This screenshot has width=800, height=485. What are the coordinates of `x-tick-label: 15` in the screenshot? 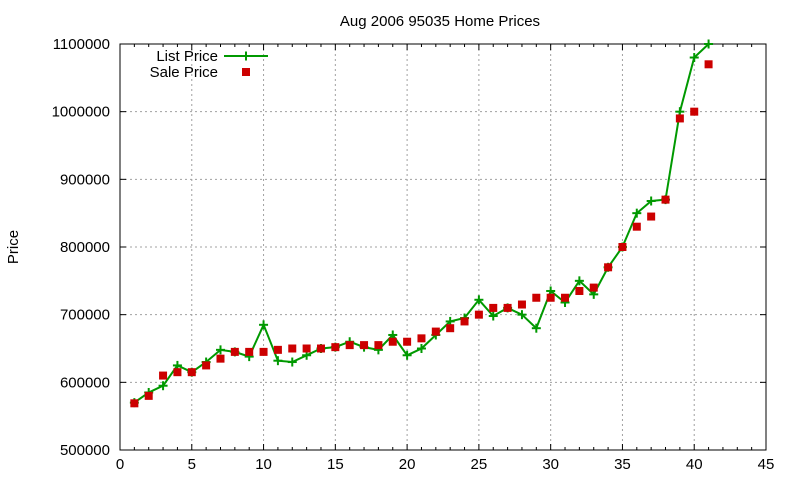 It's located at (335, 464).